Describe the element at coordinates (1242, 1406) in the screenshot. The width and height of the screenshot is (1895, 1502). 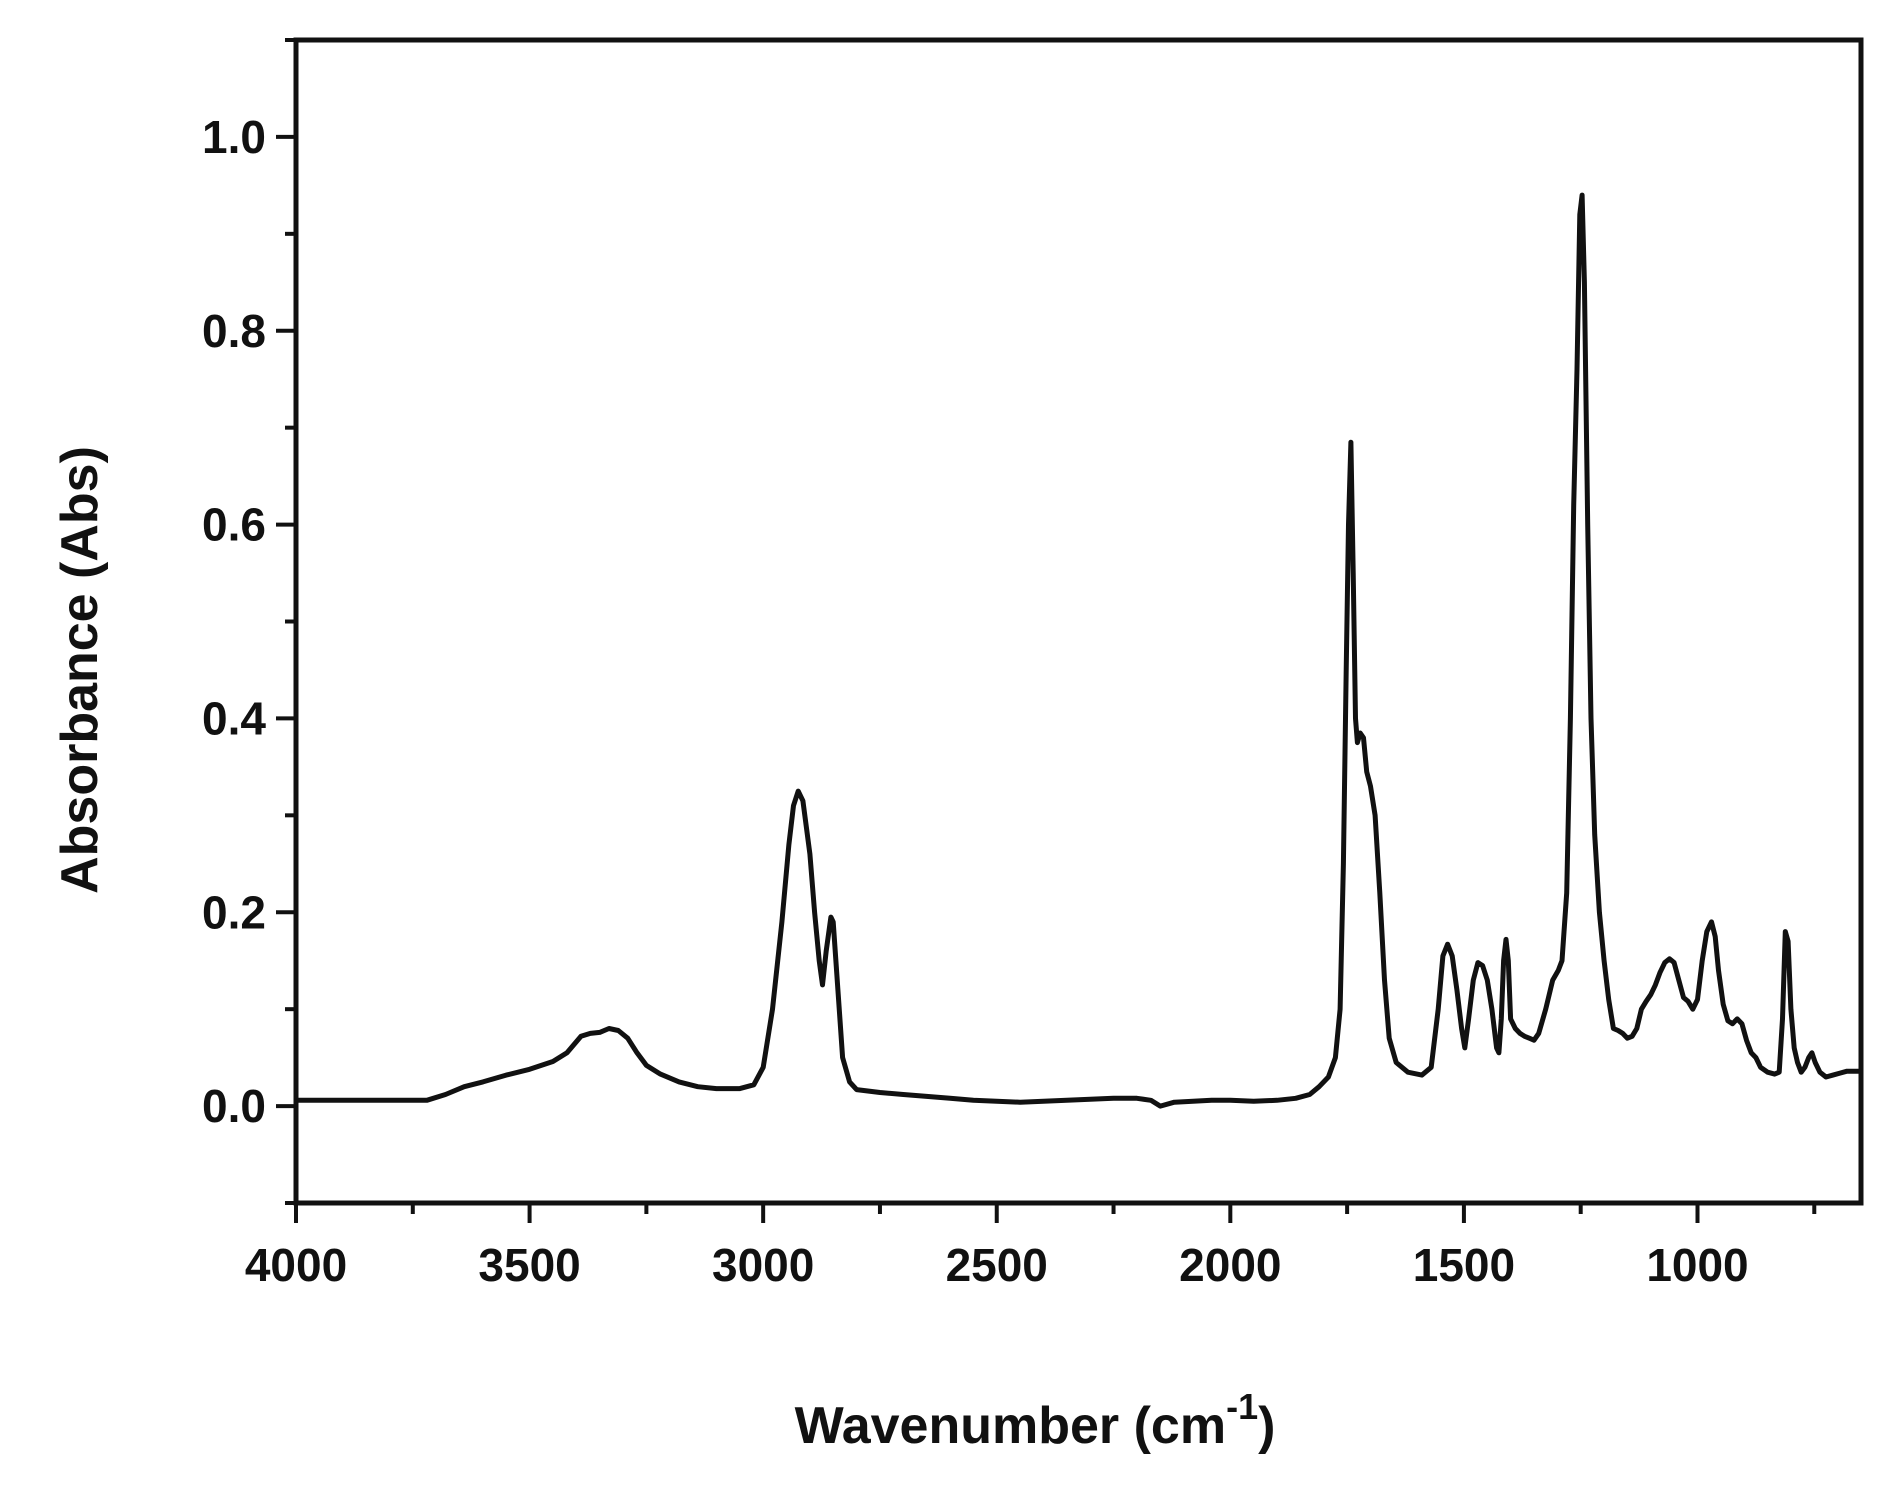
I see `x-axis-title-superscript: -1` at that location.